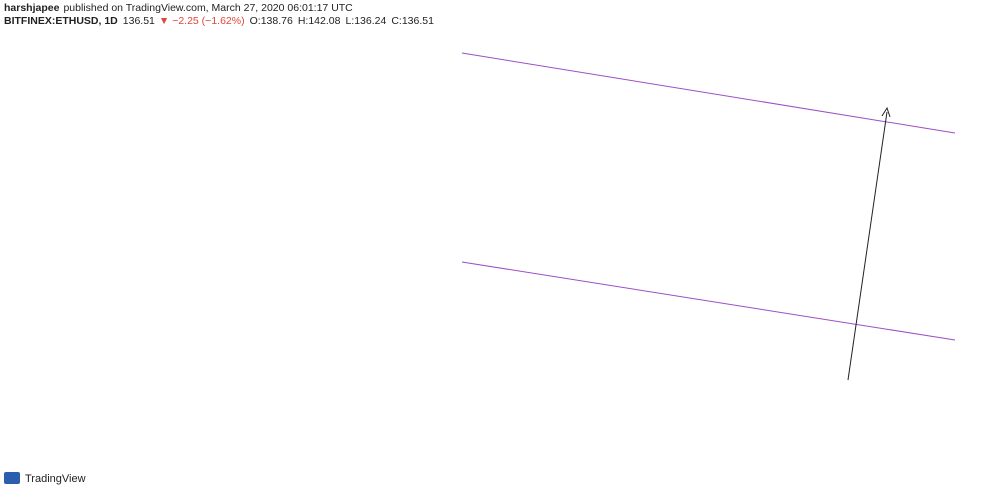  Describe the element at coordinates (12, 478) in the screenshot. I see `logo` at that location.